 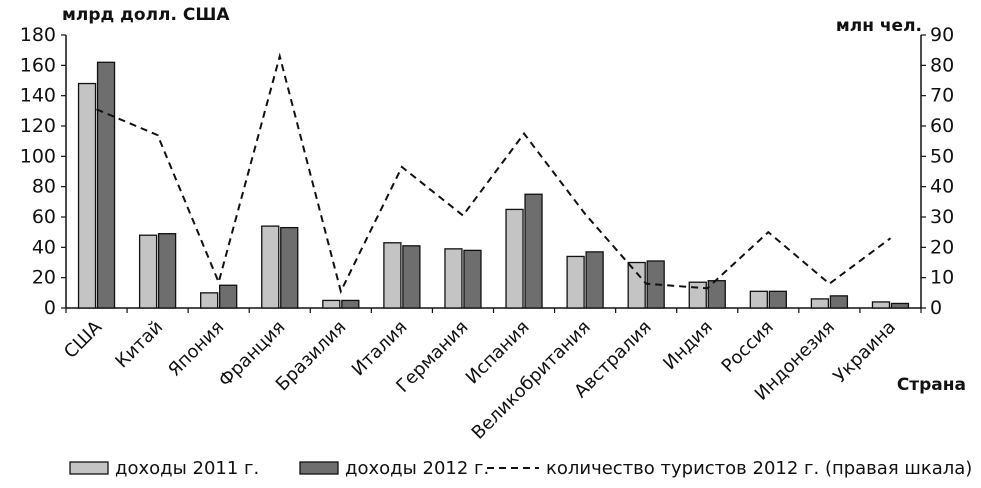 What do you see at coordinates (83, 339) in the screenshot?
I see `category-label: США` at bounding box center [83, 339].